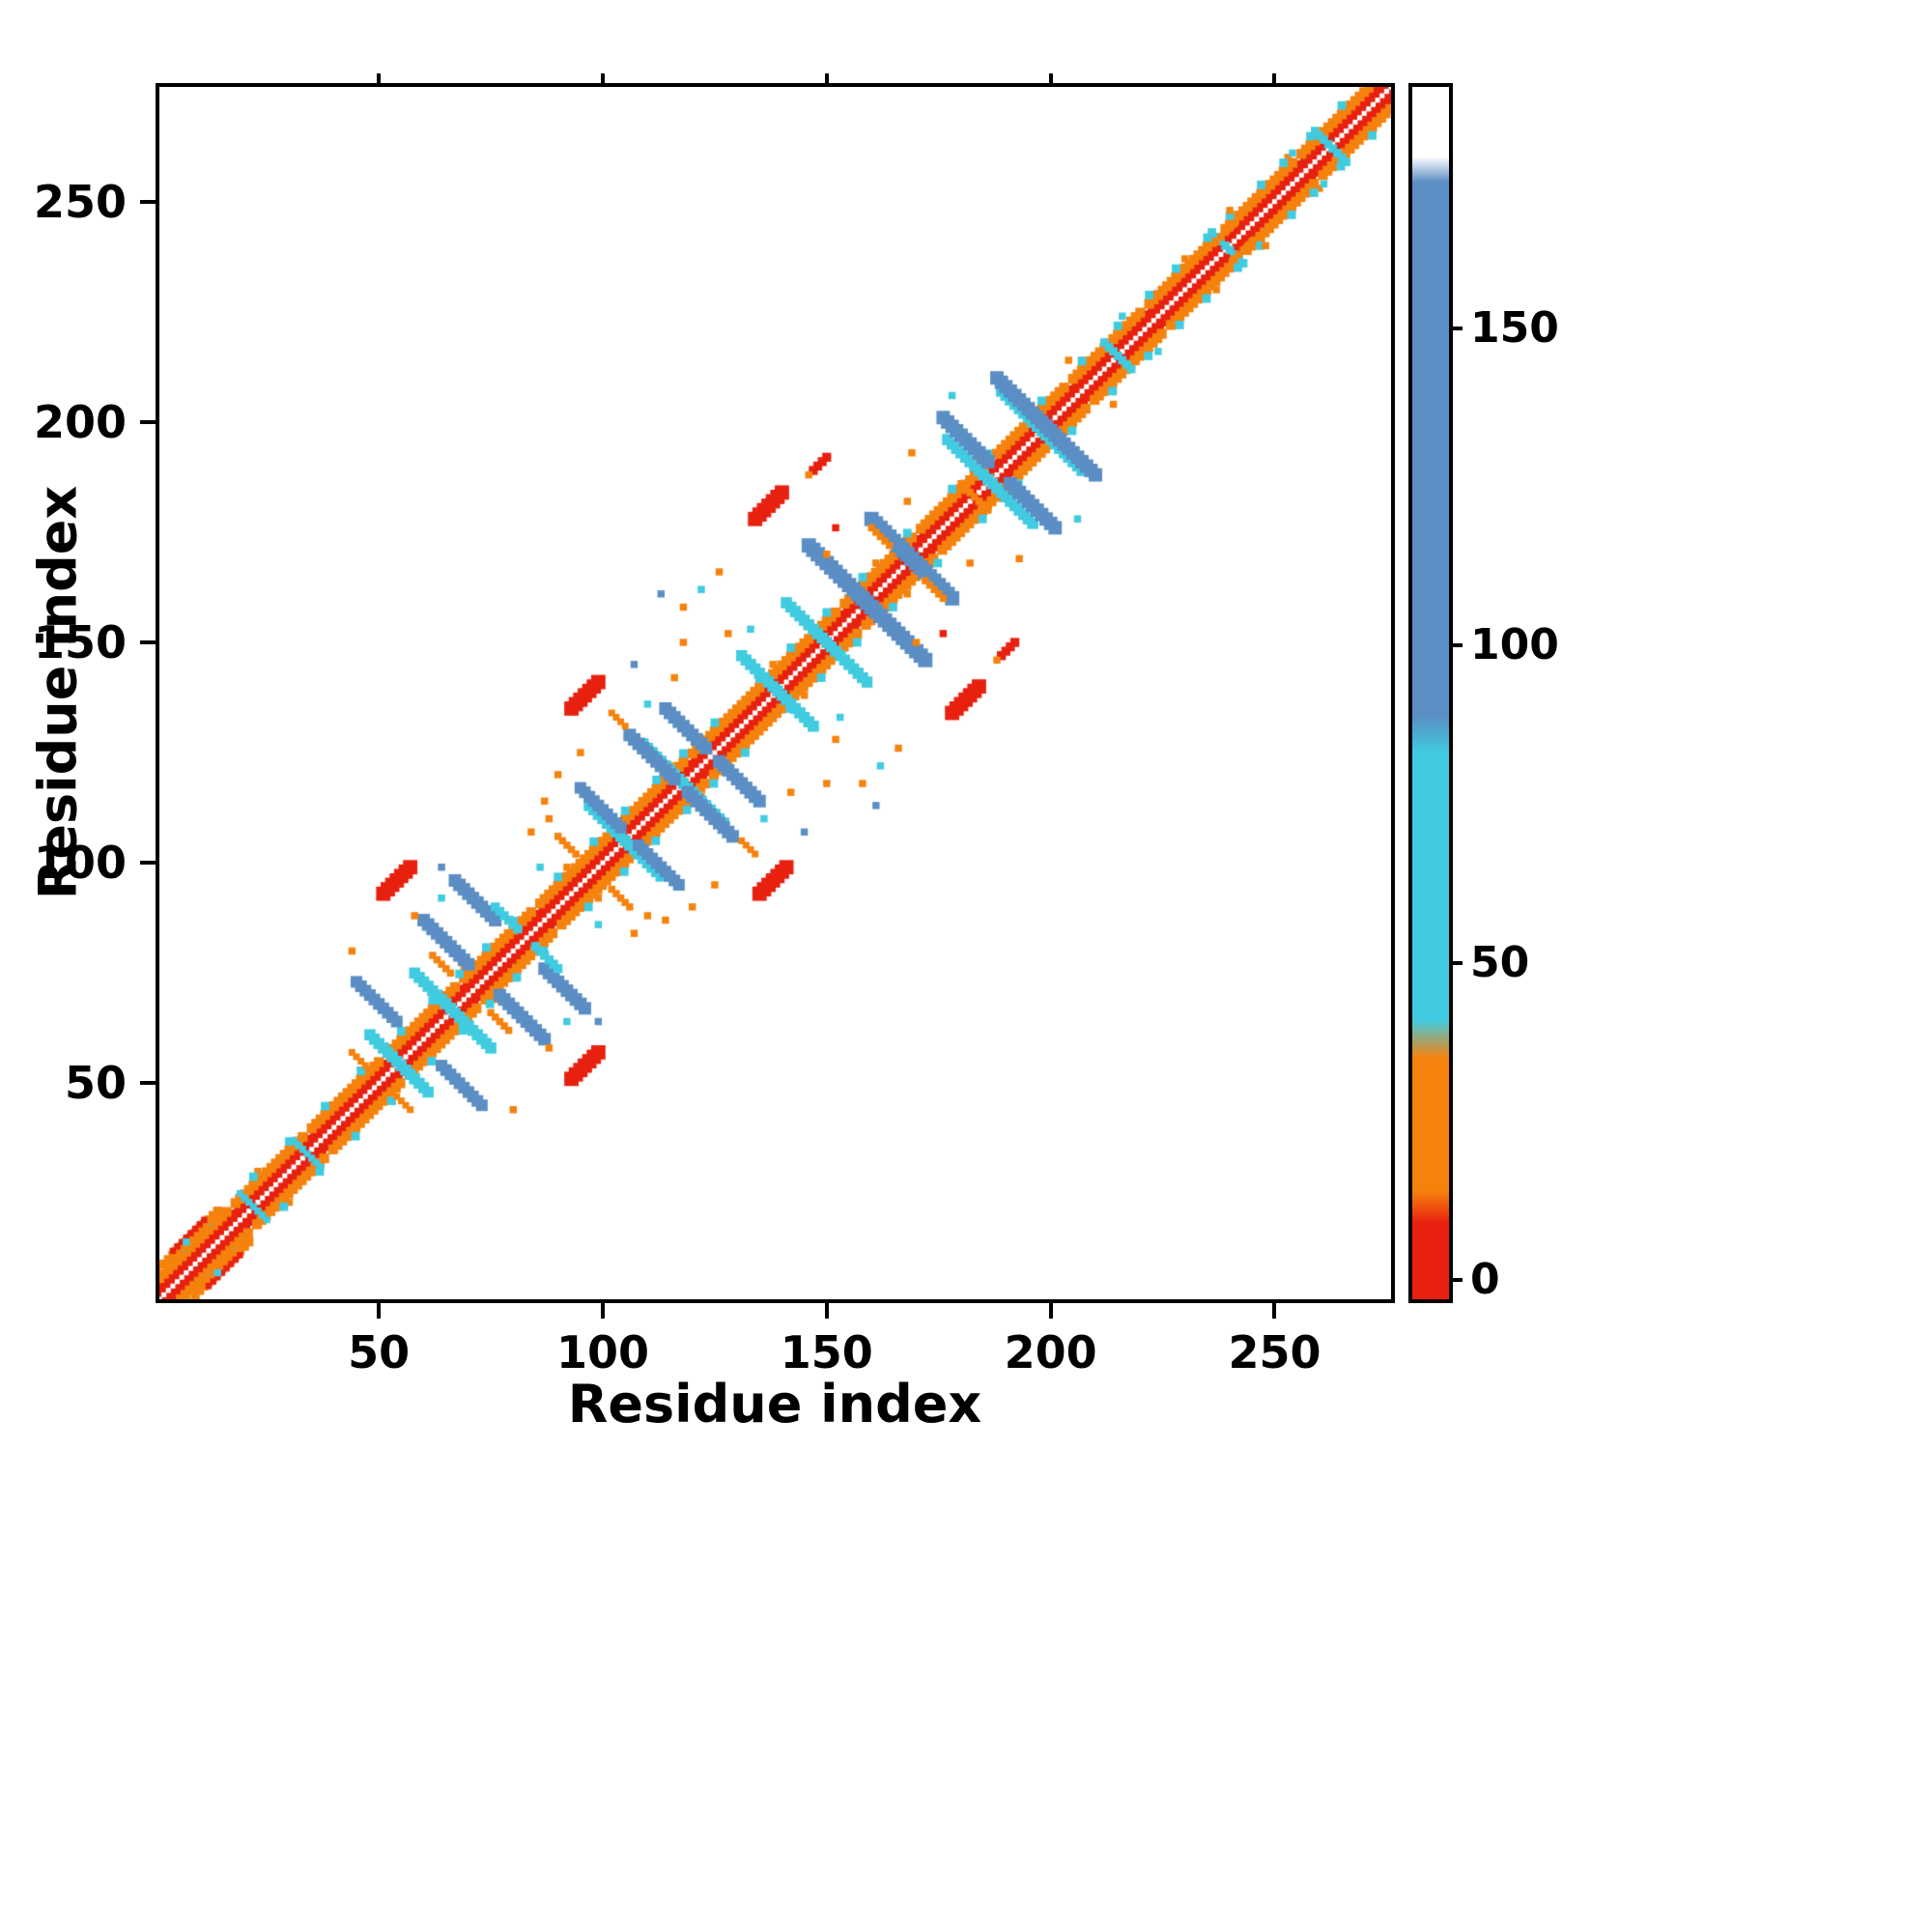 This screenshot has height=1932, width=1932. I want to click on colorbar, so click(1430, 693).